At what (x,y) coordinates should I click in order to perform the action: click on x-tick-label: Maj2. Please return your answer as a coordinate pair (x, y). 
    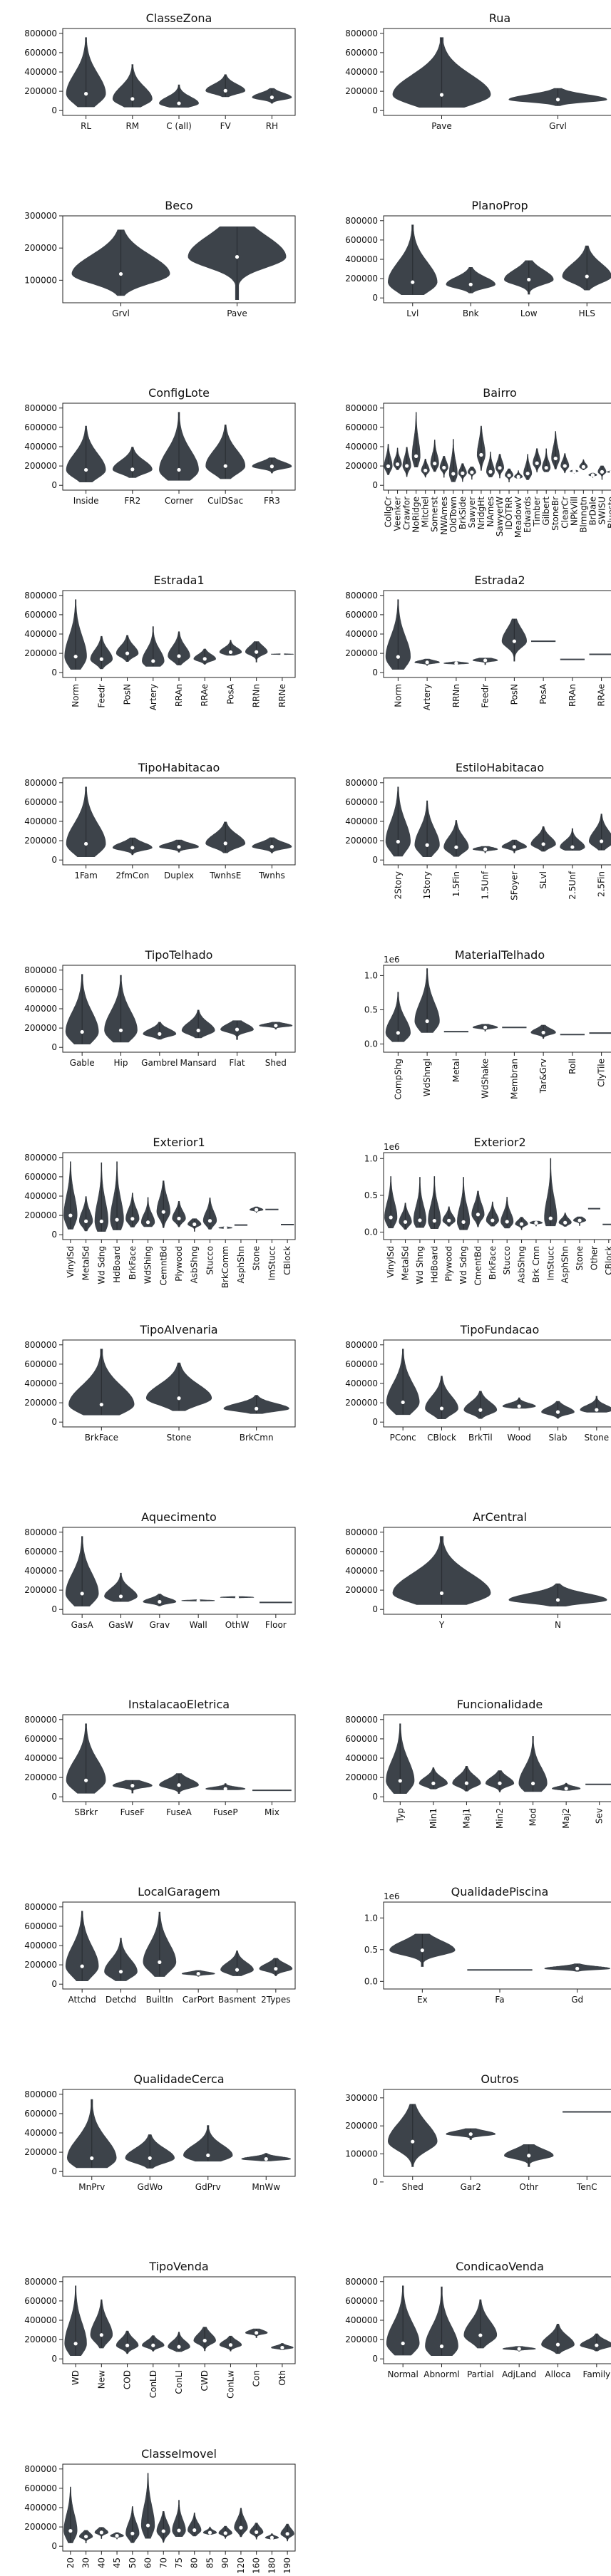
    Looking at the image, I should click on (566, 1818).